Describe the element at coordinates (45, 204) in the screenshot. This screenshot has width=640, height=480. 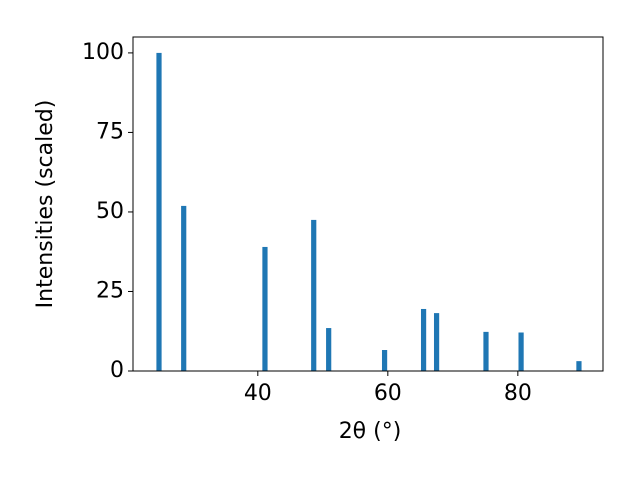
I see `y-axis-label: Intensities (scaled)` at that location.